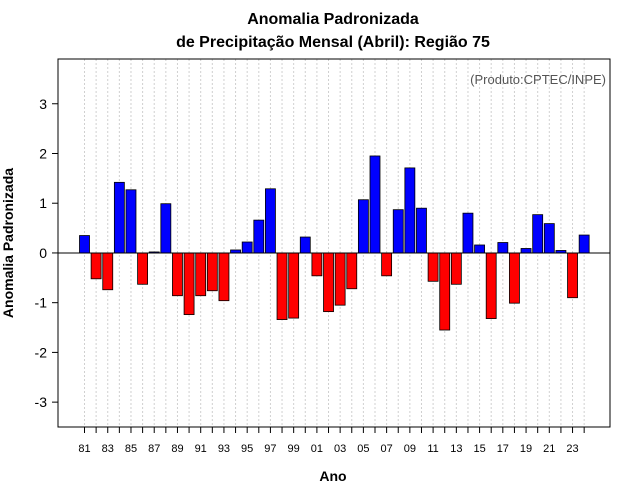 The height and width of the screenshot is (500, 640). Describe the element at coordinates (177, 449) in the screenshot. I see `x-tick-label: 89` at that location.